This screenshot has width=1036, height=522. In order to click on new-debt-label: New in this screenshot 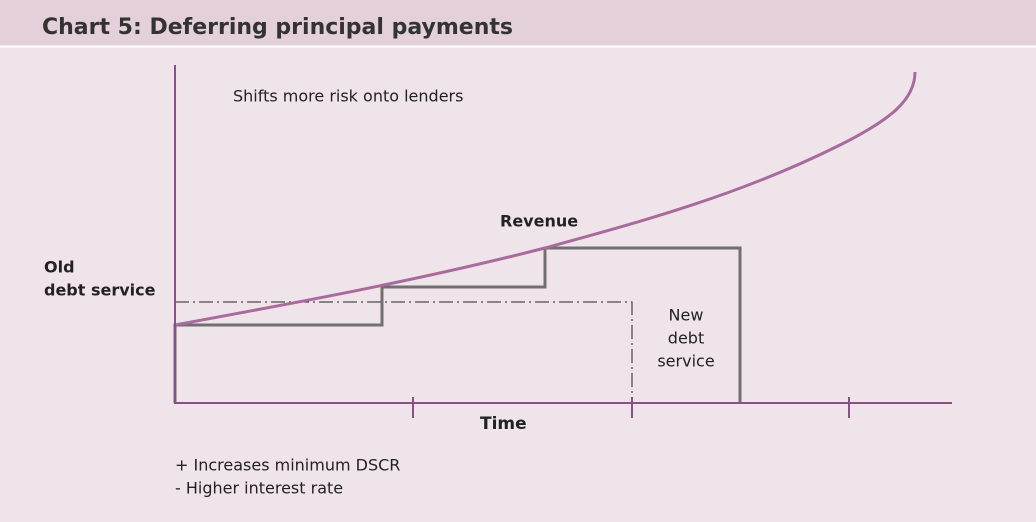, I will do `click(686, 315)`.